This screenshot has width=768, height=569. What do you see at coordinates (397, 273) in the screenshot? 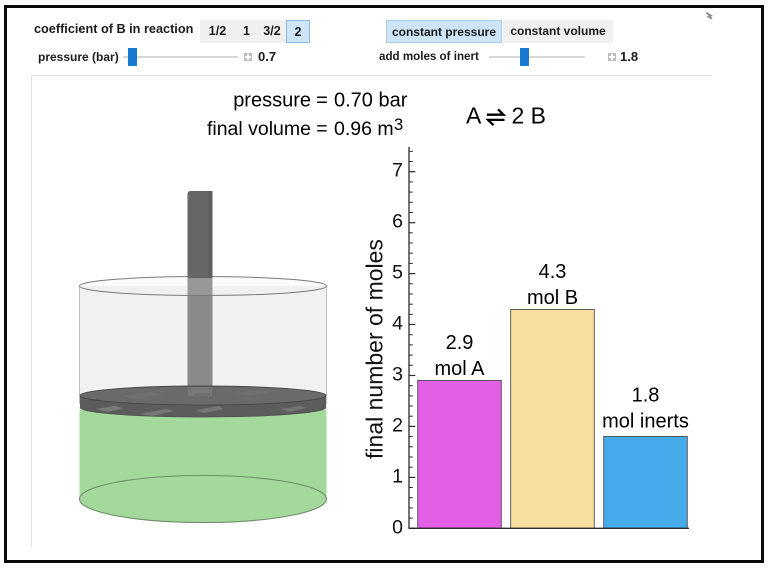
I see `svg-text: 5` at bounding box center [397, 273].